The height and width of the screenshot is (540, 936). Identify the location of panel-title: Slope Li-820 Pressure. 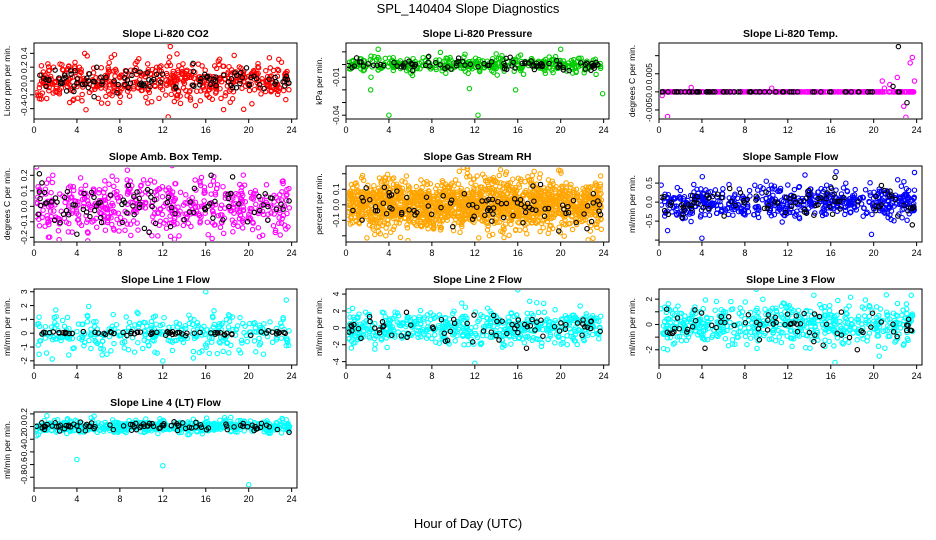
(478, 34).